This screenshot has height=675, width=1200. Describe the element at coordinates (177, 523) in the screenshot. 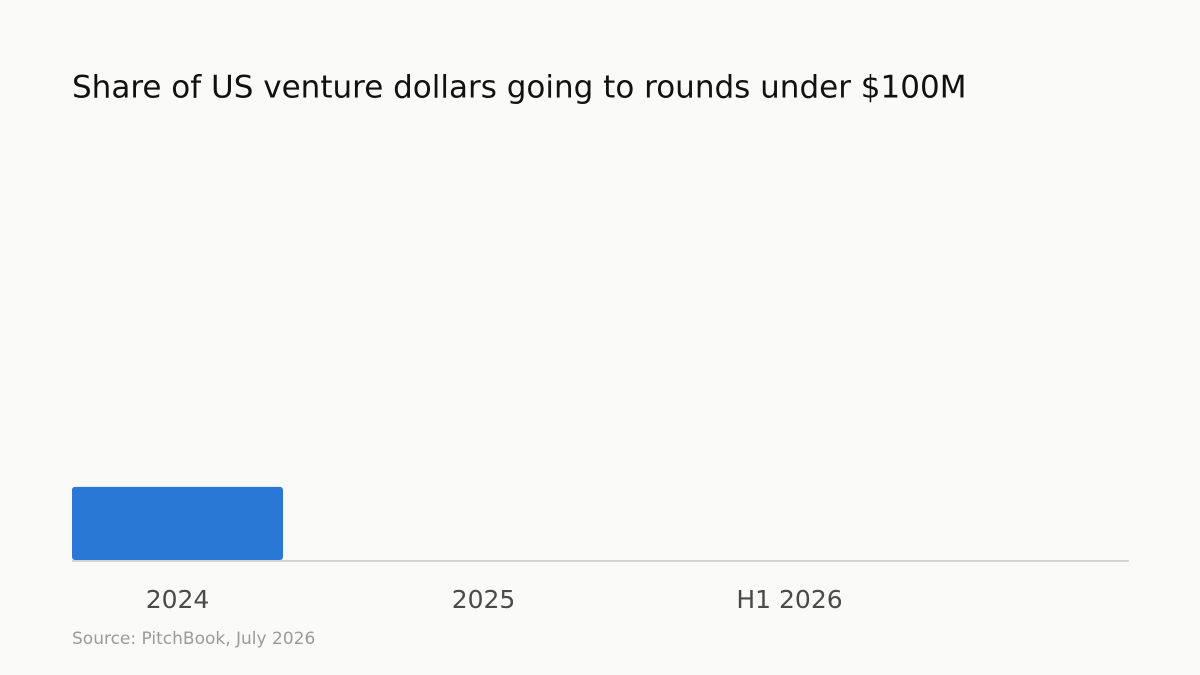

I see `bar` at that location.